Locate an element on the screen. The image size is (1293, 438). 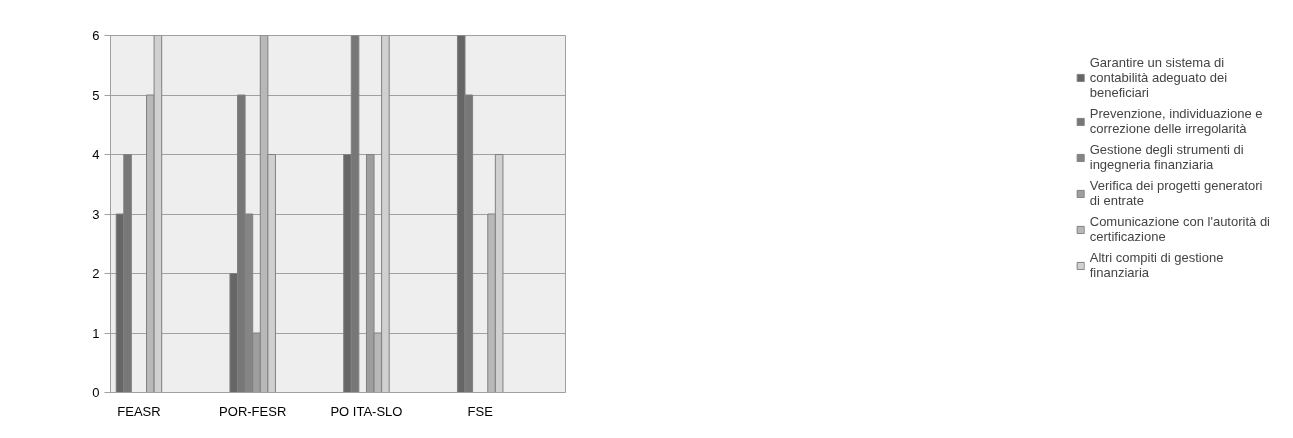
x-tick-label: POR-FESR is located at coordinates (253, 411).